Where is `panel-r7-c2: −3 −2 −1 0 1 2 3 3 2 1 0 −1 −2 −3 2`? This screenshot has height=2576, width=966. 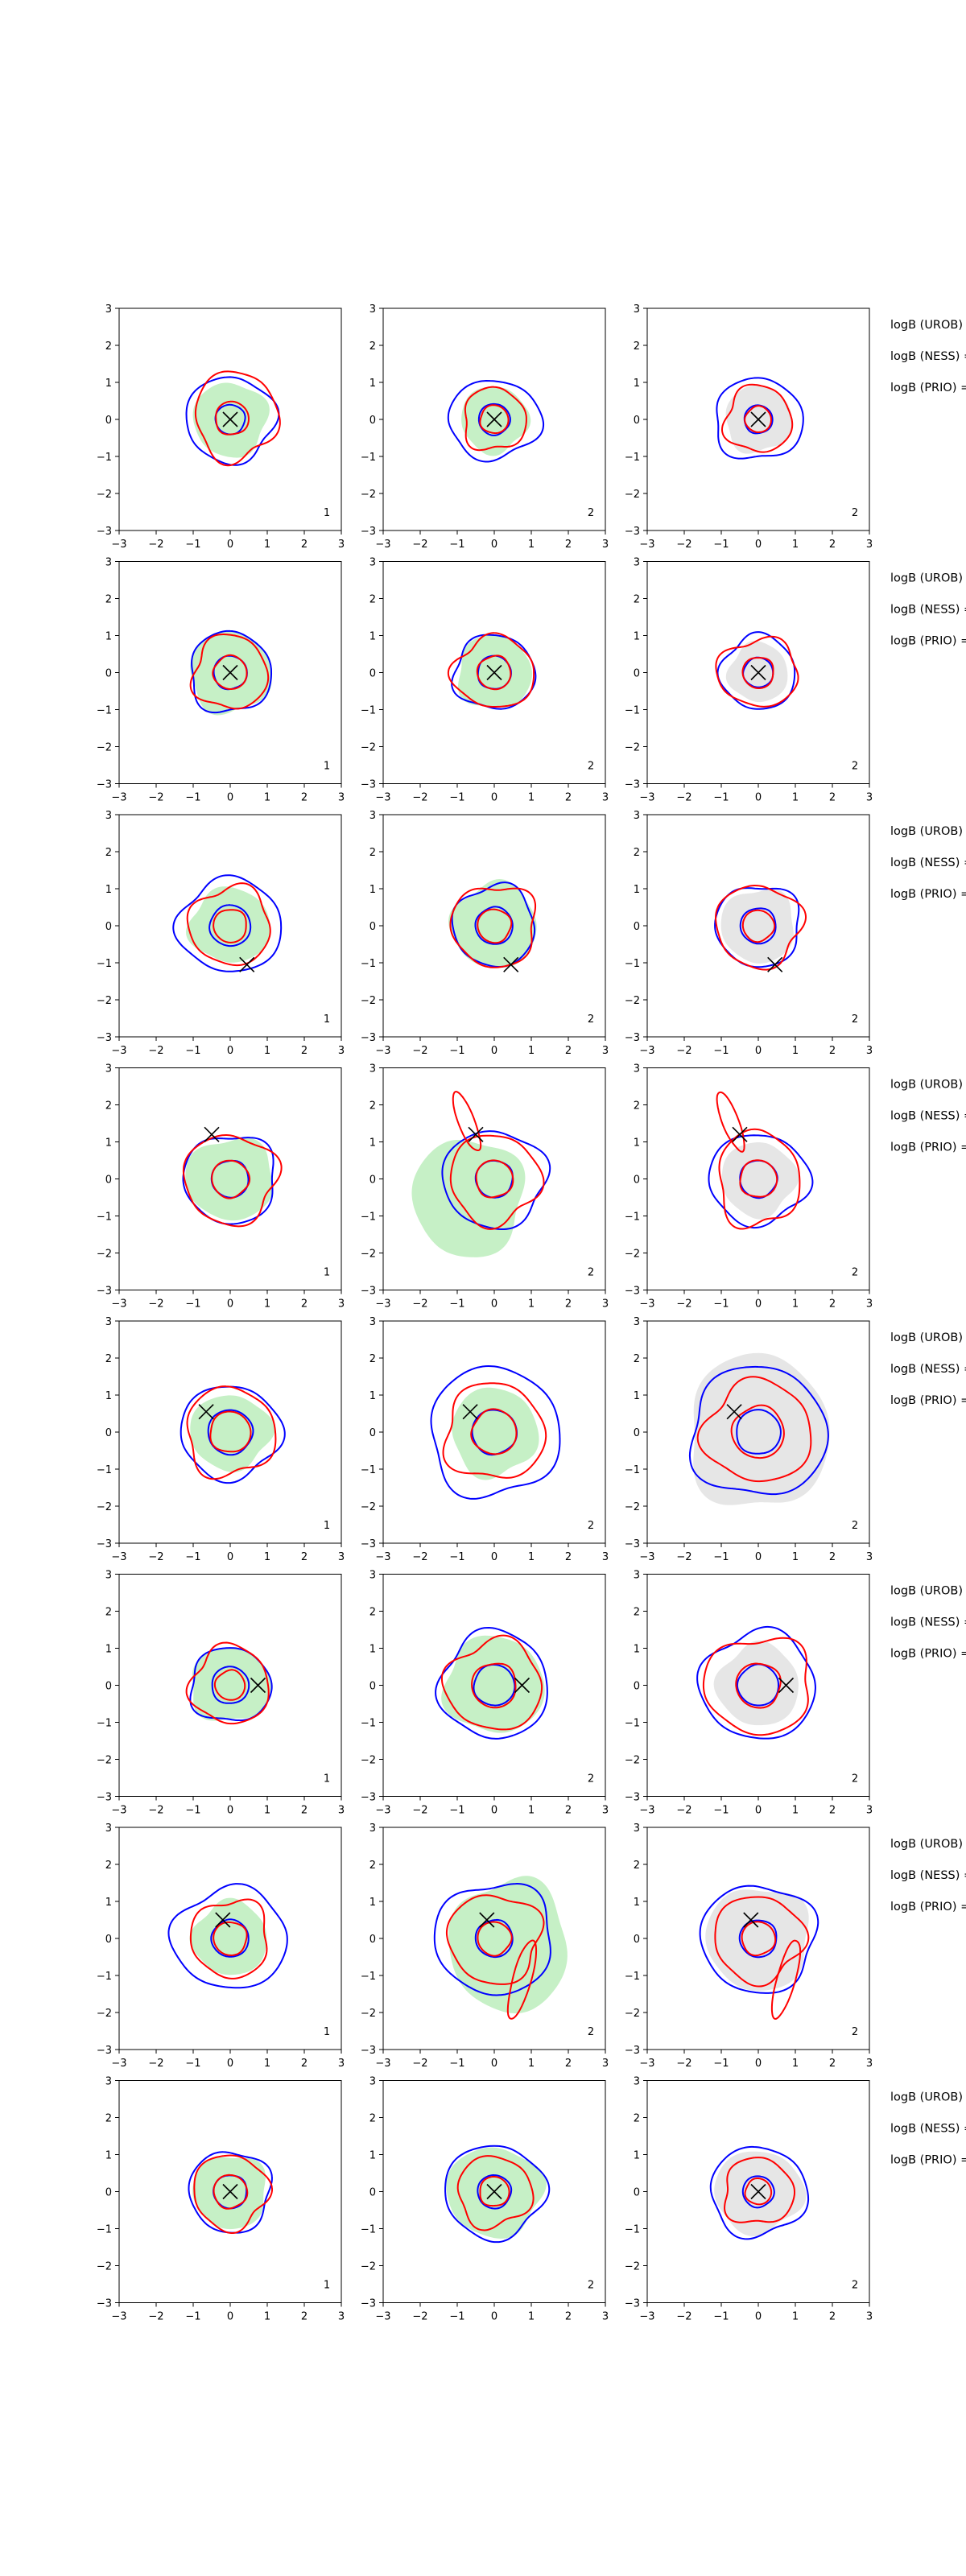
panel-r7-c2: −3 −2 −1 0 1 2 3 3 2 1 0 −1 −2 −3 2 is located at coordinates (485, 1946).